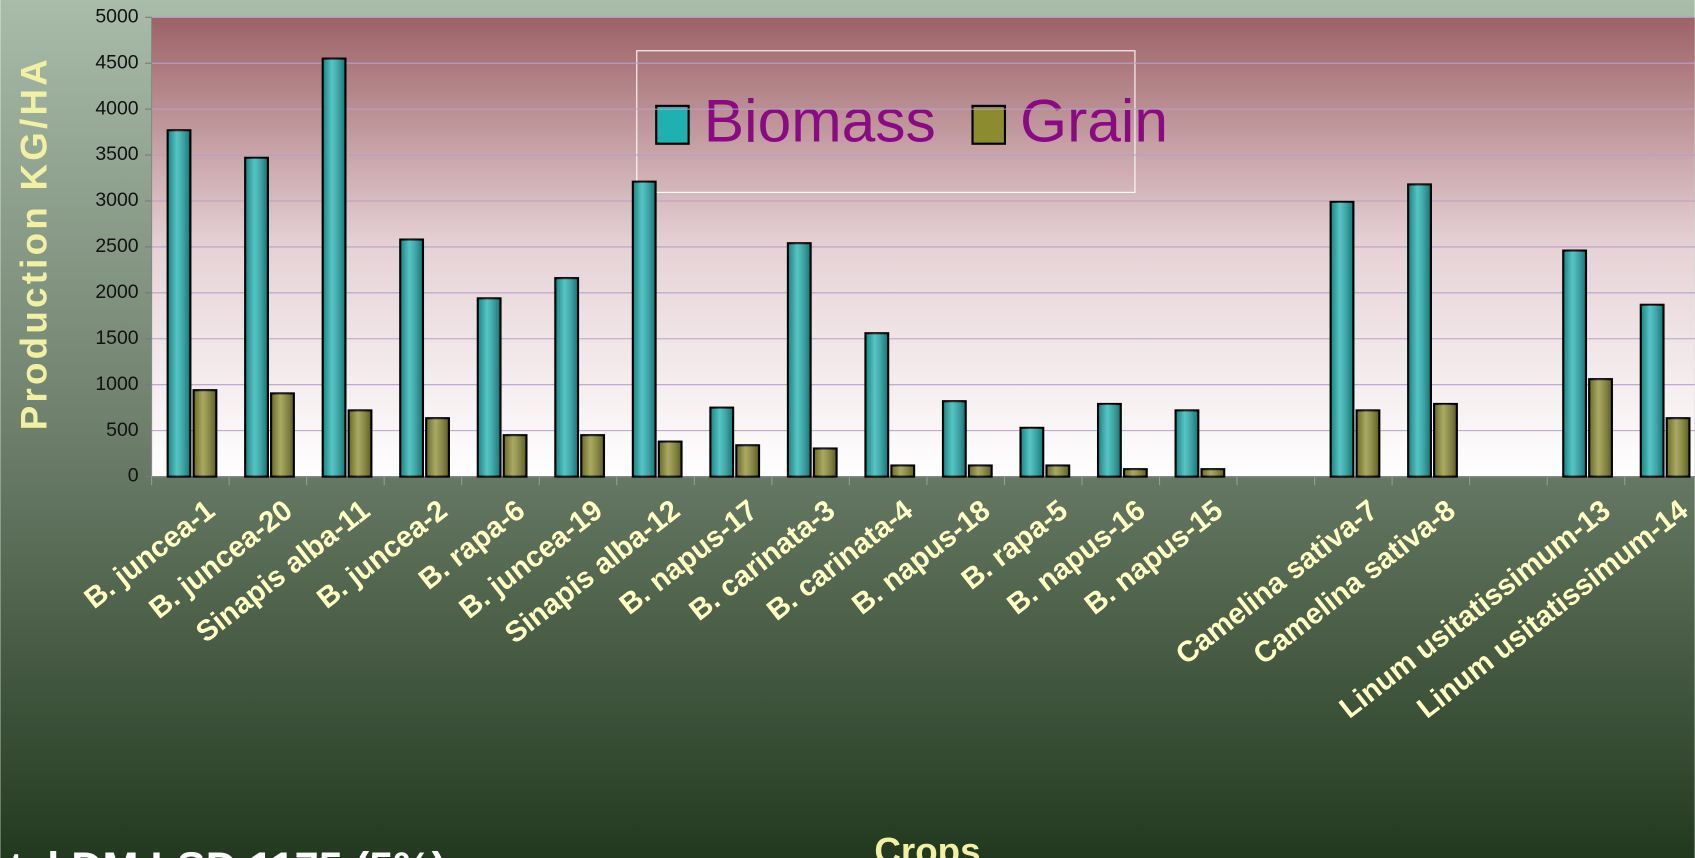  Describe the element at coordinates (223, 851) in the screenshot. I see `annotation: Total DM LSD 1175 (5%)` at that location.